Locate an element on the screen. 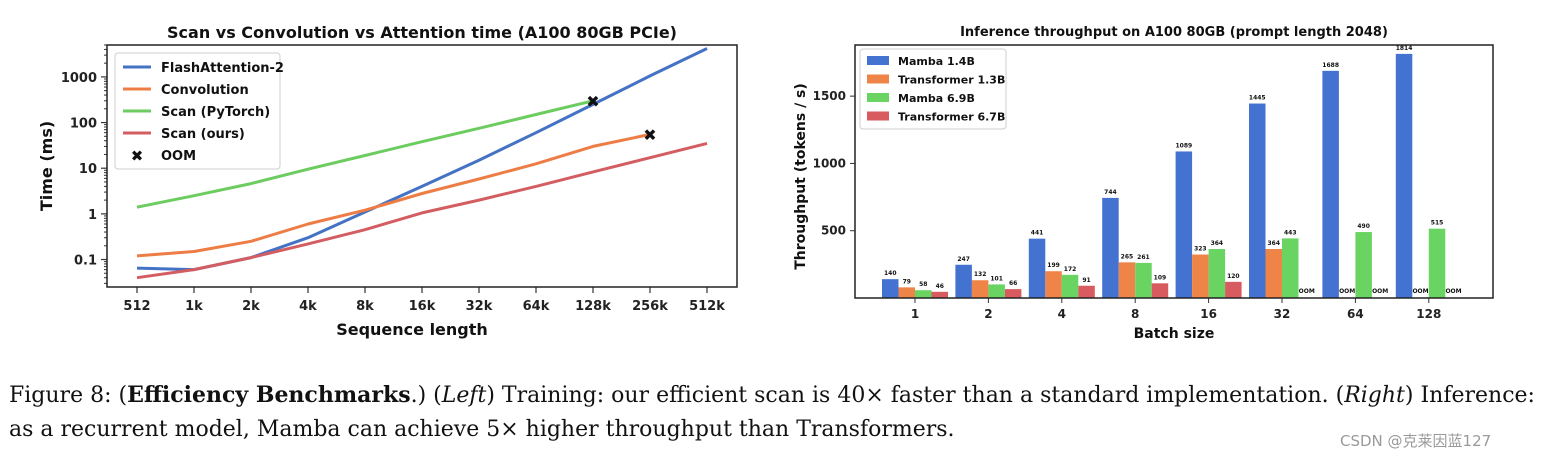 Image resolution: width=1559 pixels, height=458 pixels. legend-label: Transformer 6.7B is located at coordinates (951, 117).